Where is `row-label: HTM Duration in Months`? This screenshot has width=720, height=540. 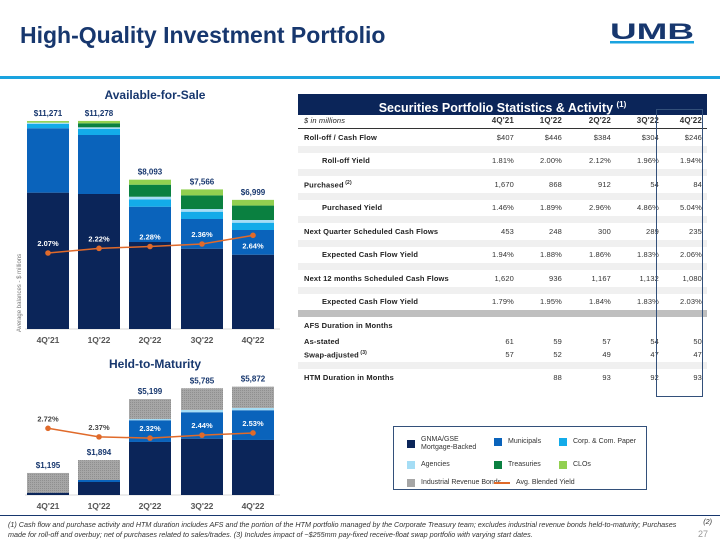 row-label: HTM Duration in Months is located at coordinates (349, 377).